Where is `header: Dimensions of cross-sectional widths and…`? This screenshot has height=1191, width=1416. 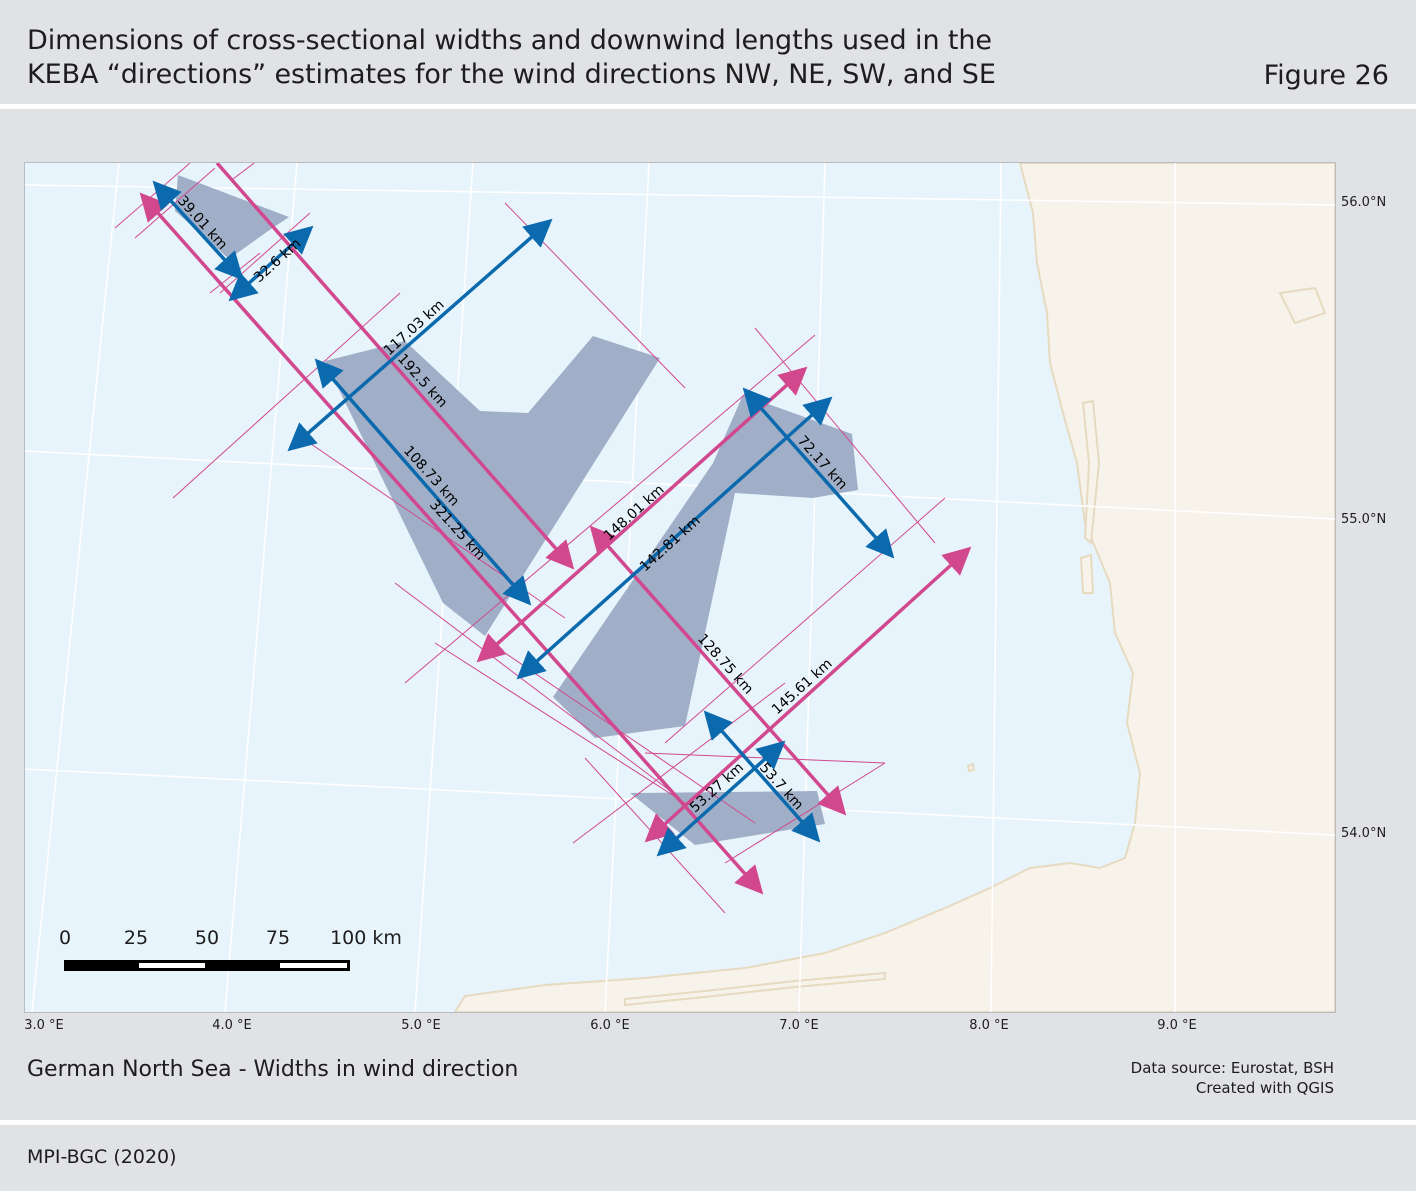
header: Dimensions of cross-sectional widths and… is located at coordinates (708, 52).